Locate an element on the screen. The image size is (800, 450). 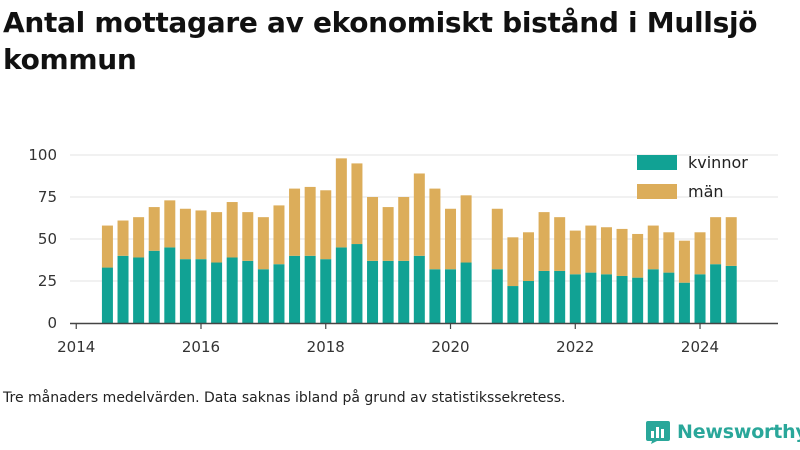
x-tick-label: 2024 is located at coordinates (700, 347).